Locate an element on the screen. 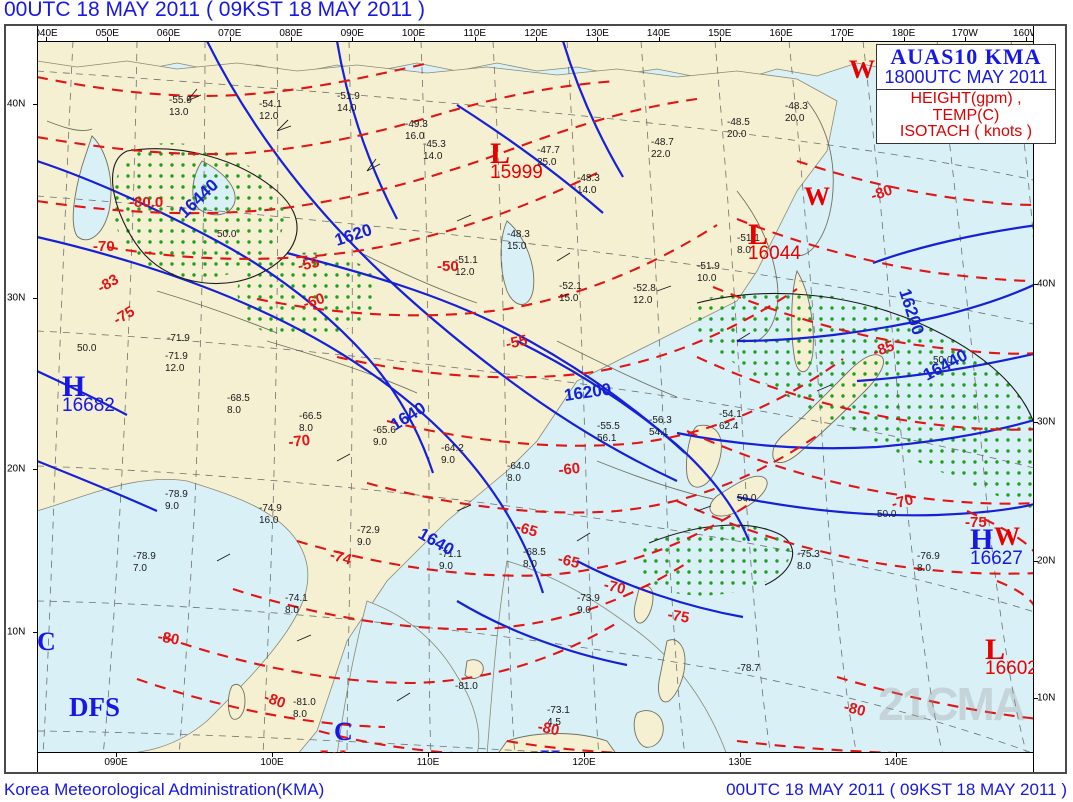 The height and width of the screenshot is (802, 1073). site-watermark: 21CMA is located at coordinates (952, 704).